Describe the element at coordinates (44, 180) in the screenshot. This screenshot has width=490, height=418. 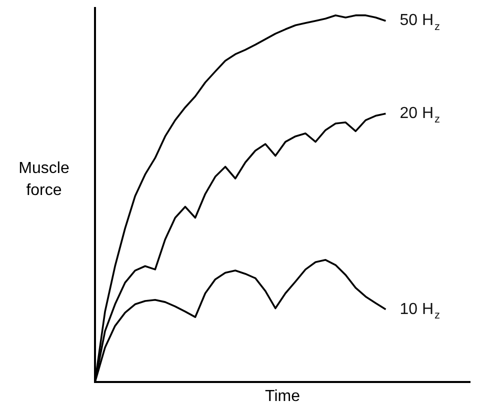
I see `y-axis-title: Muscle force` at that location.